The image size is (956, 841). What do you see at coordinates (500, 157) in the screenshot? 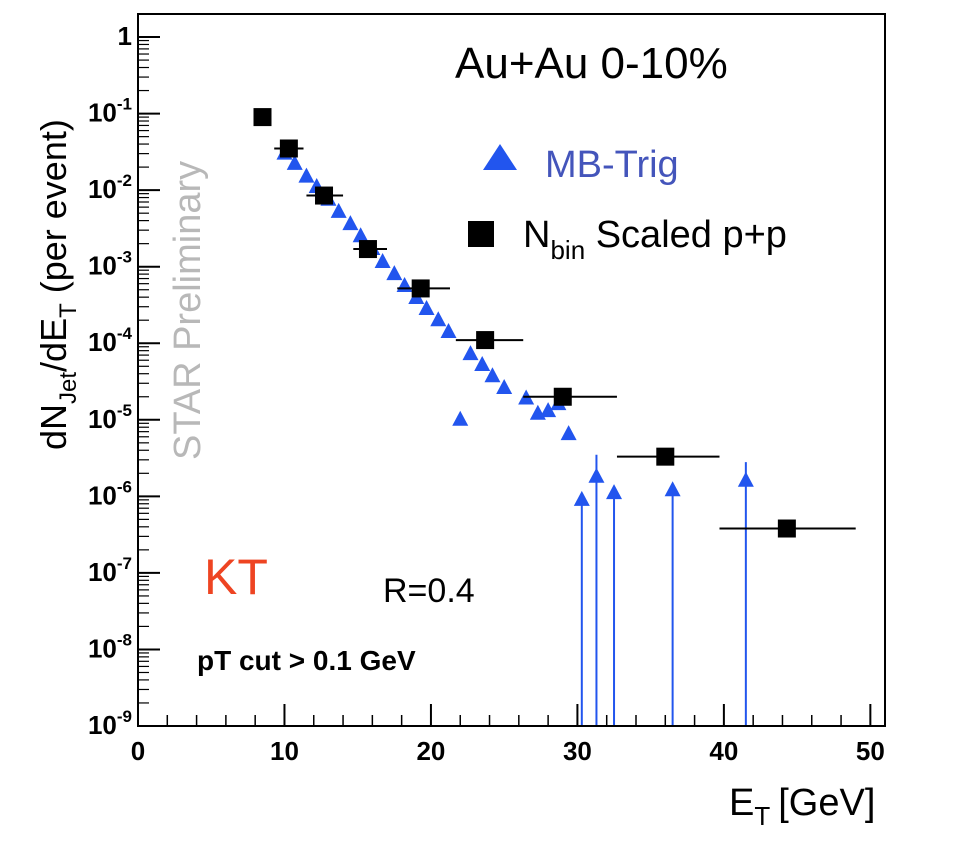
I see `legend-mb-marker` at bounding box center [500, 157].